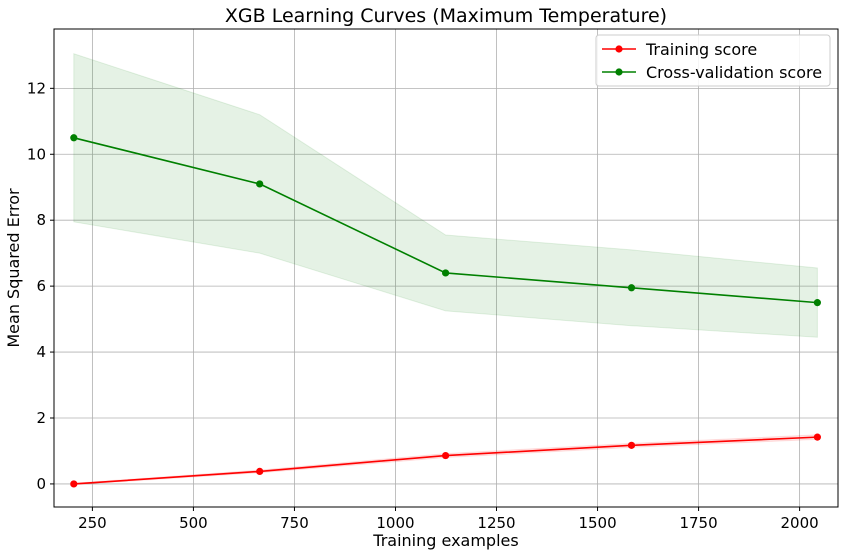  What do you see at coordinates (445, 540) in the screenshot?
I see `x-axis-title: Training examples` at bounding box center [445, 540].